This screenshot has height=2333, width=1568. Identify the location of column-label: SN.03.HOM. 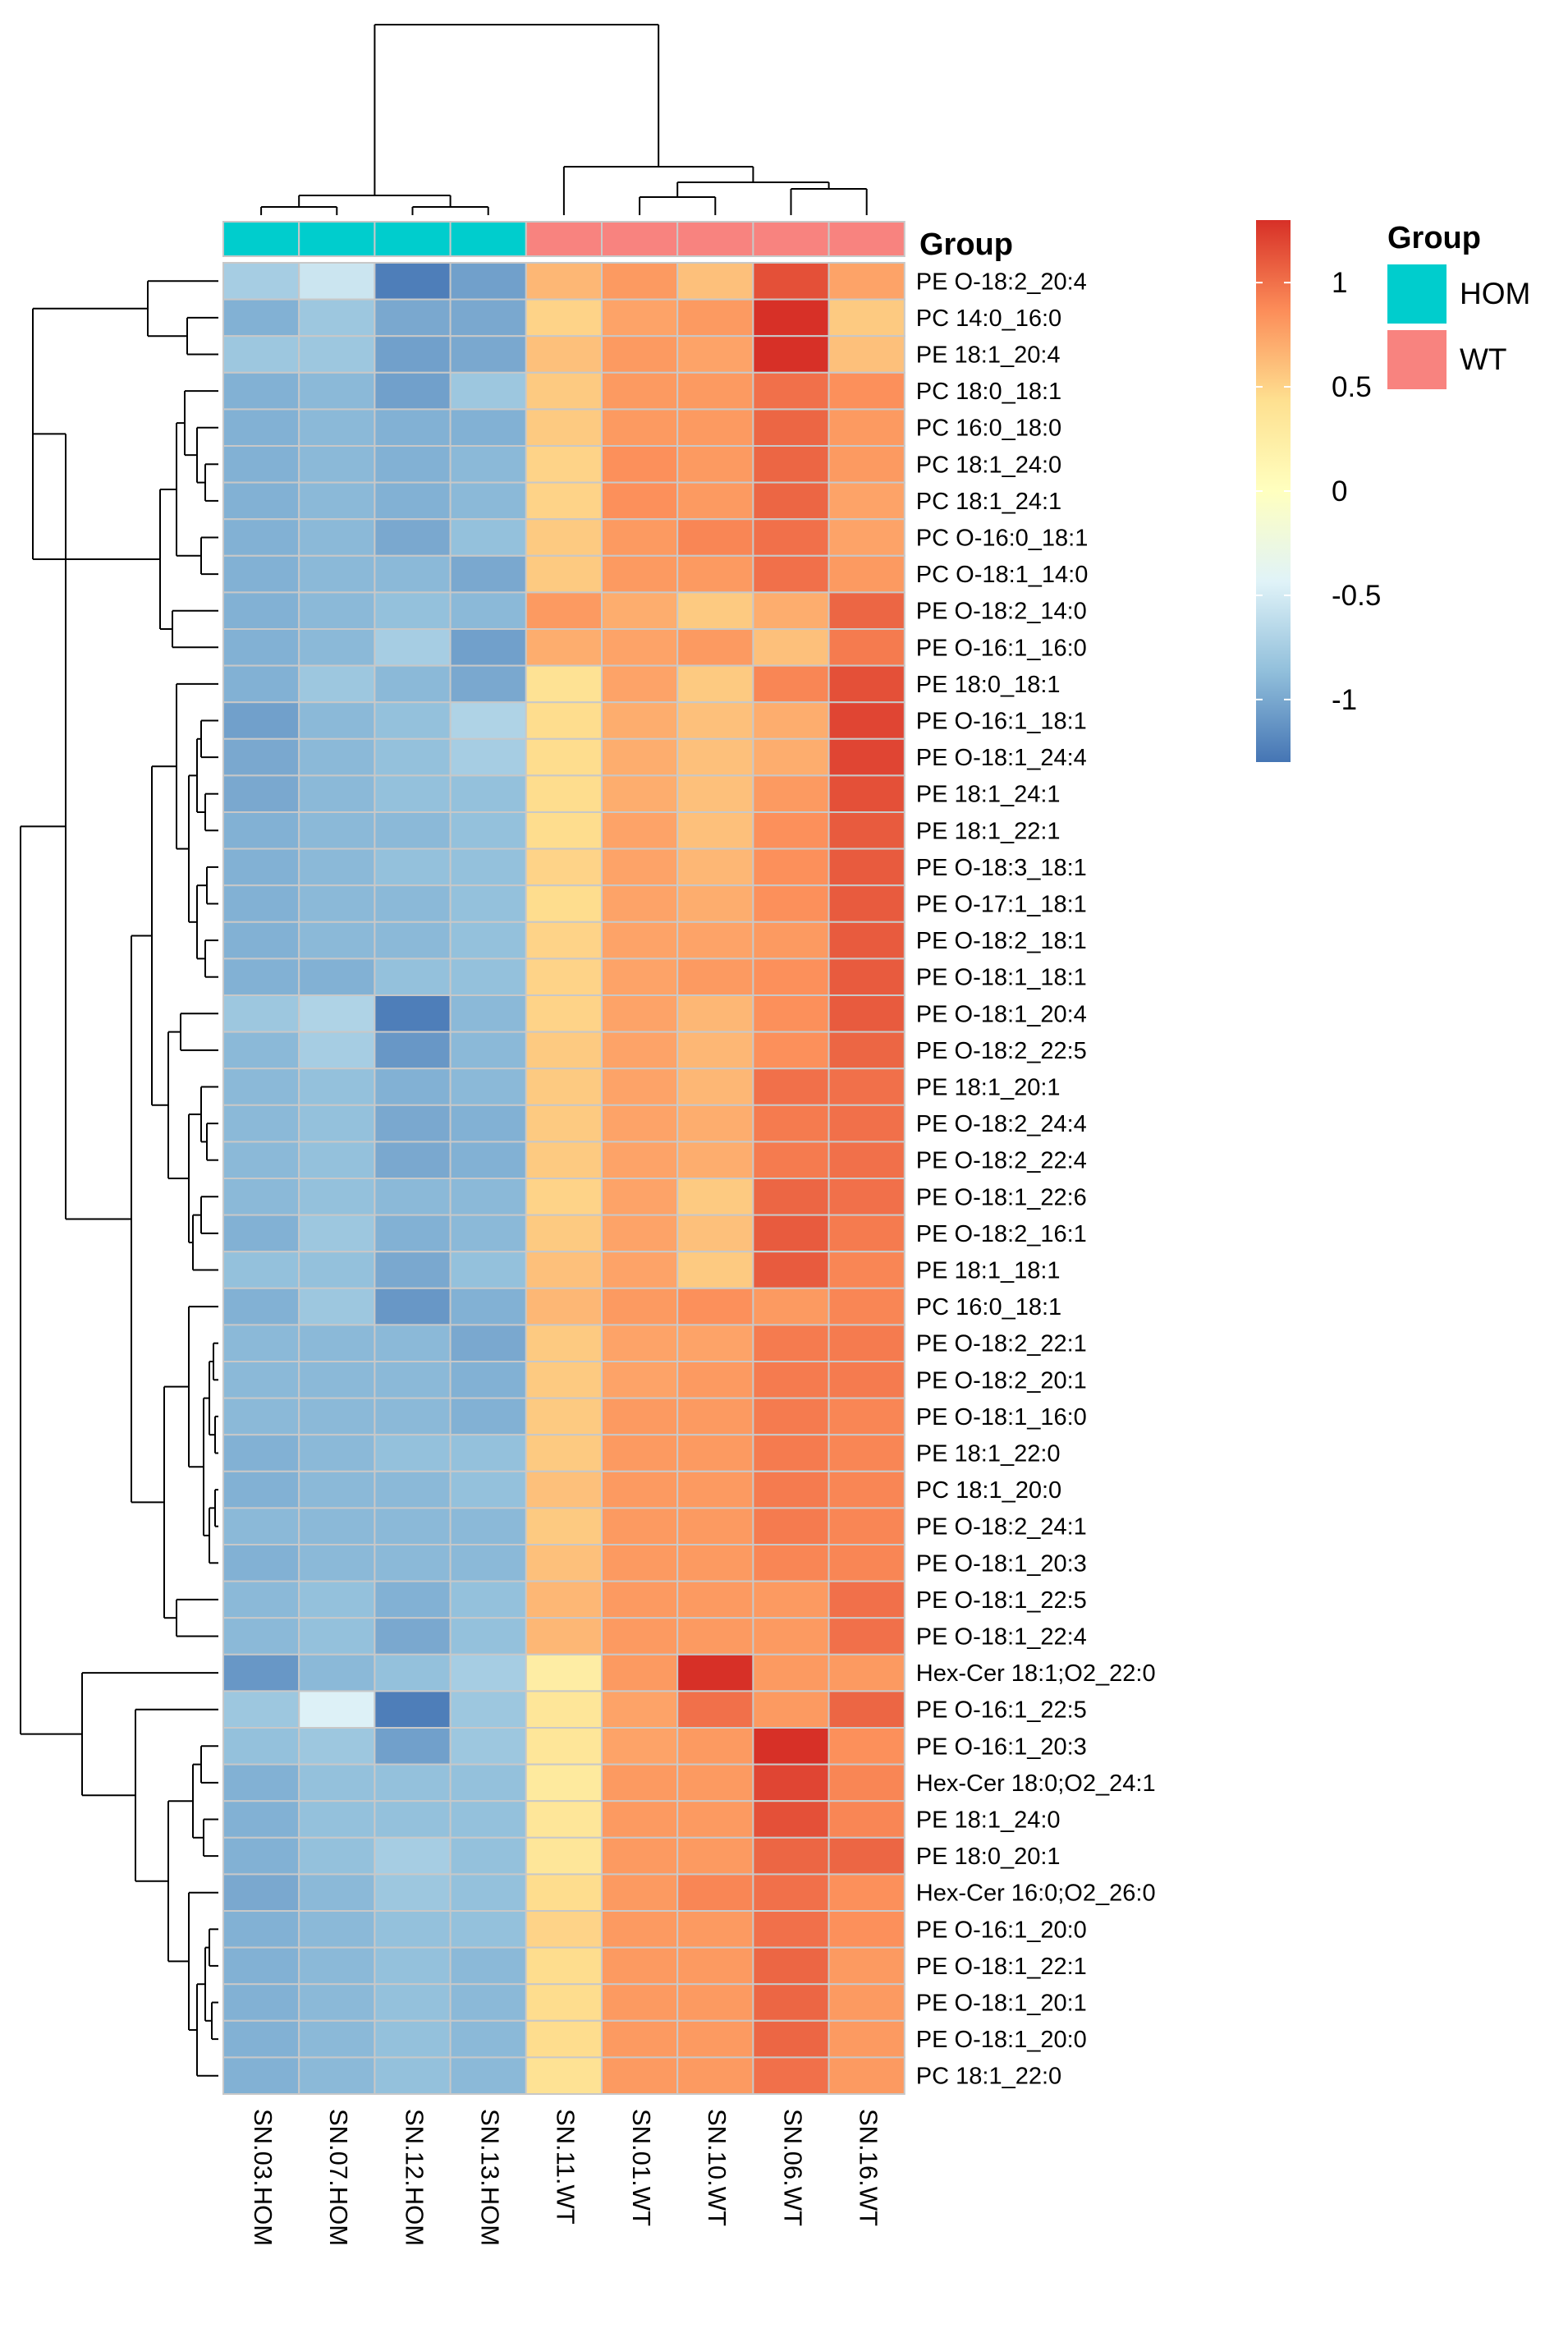
(263, 2177).